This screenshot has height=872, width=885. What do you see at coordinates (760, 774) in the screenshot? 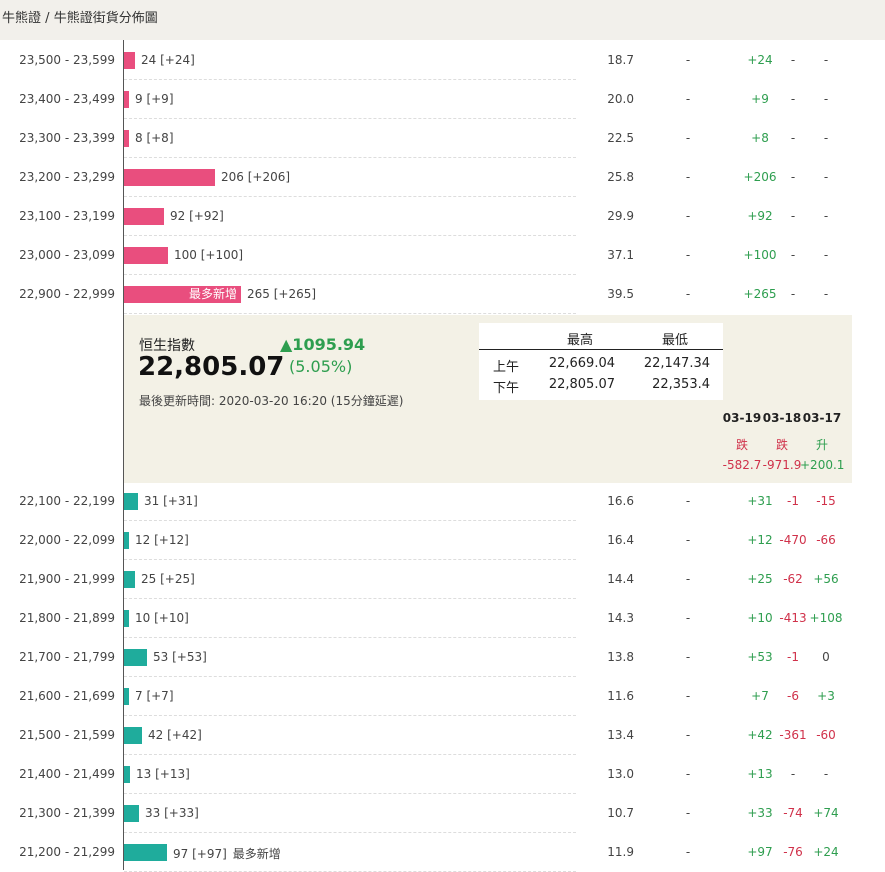
I see `change-day-1: +13` at bounding box center [760, 774].